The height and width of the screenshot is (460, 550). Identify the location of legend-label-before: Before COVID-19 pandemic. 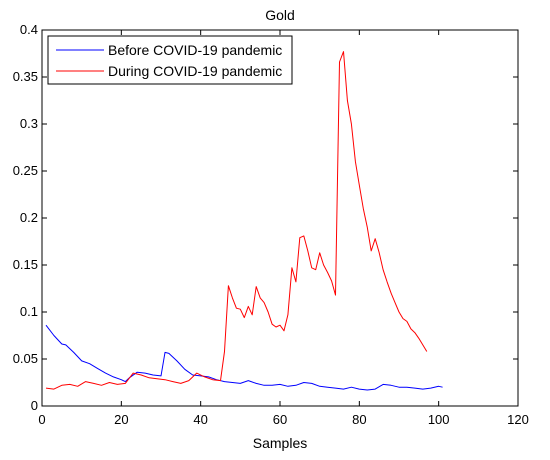
(195, 50).